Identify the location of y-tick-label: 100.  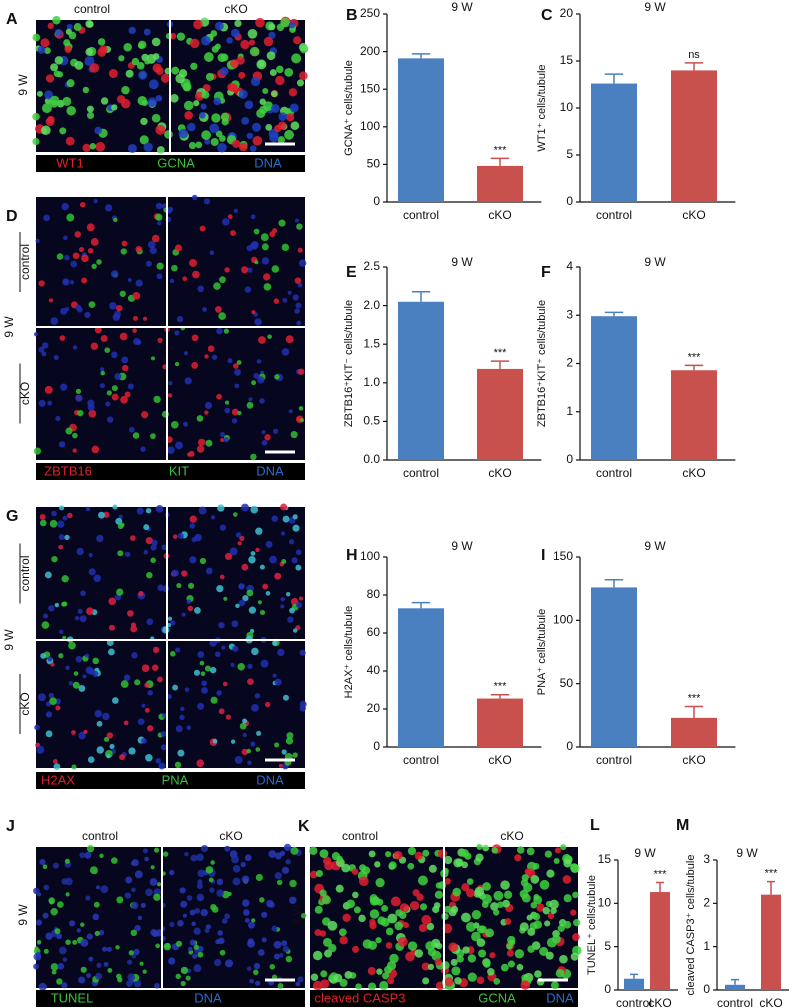
(370, 556).